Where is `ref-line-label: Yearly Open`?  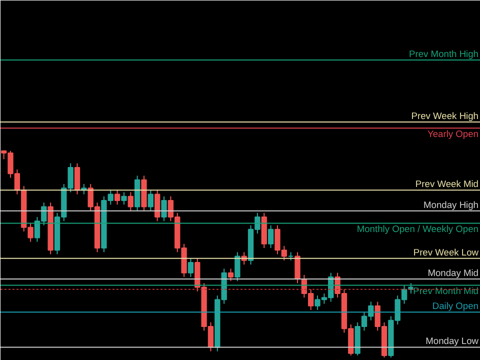 ref-line-label: Yearly Open is located at coordinates (453, 134).